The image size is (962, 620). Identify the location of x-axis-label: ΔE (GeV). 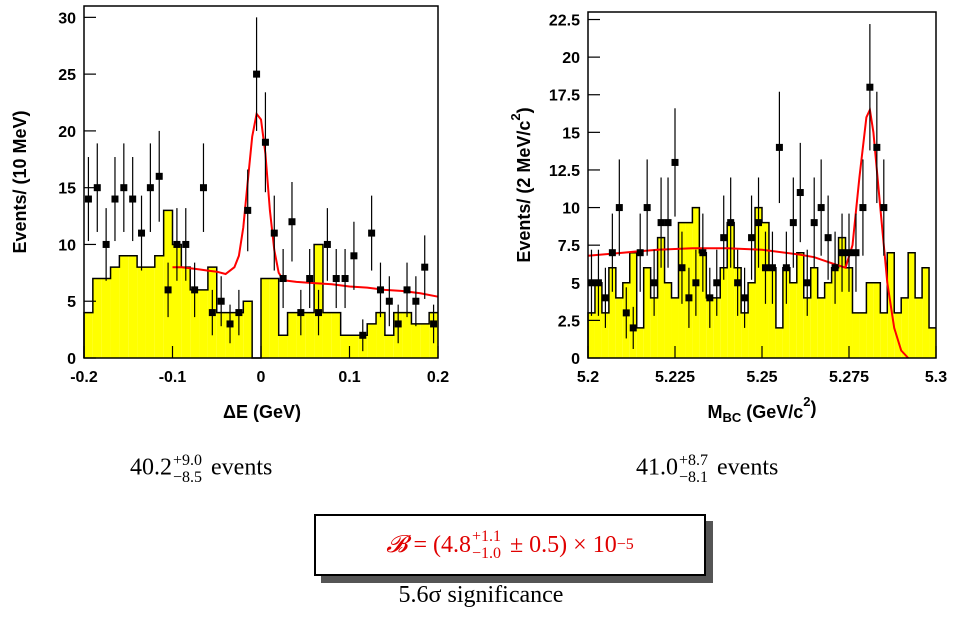
(262, 412).